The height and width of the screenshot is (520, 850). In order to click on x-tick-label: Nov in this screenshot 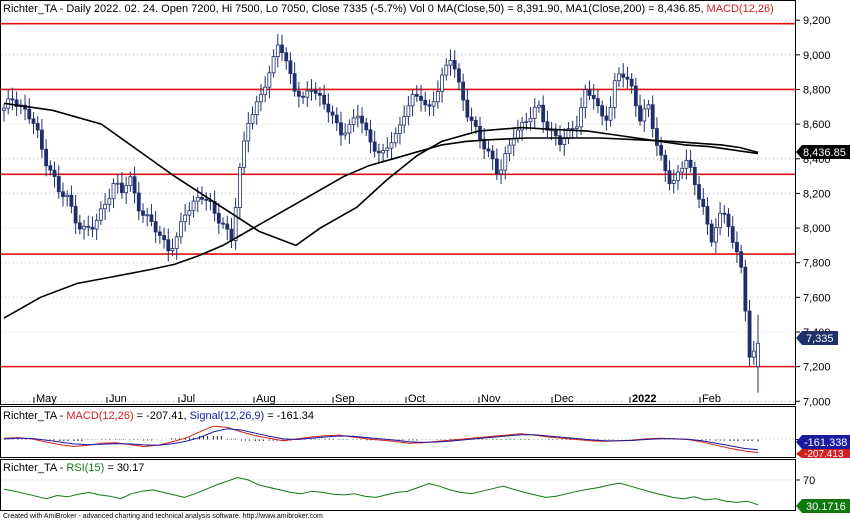, I will do `click(491, 399)`.